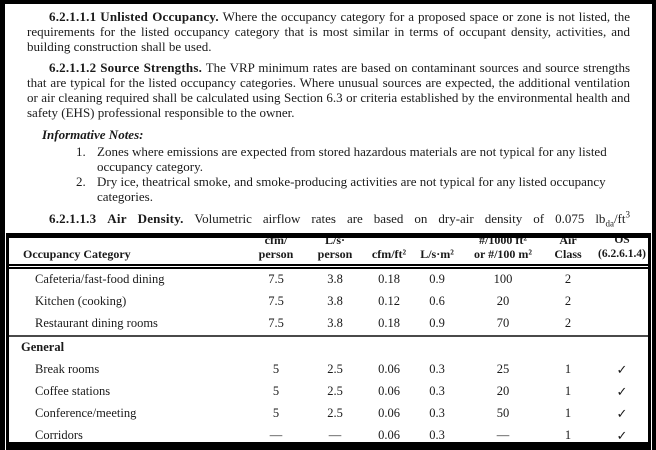  Describe the element at coordinates (276, 435) in the screenshot. I see `cell-cfm-person: —` at that location.